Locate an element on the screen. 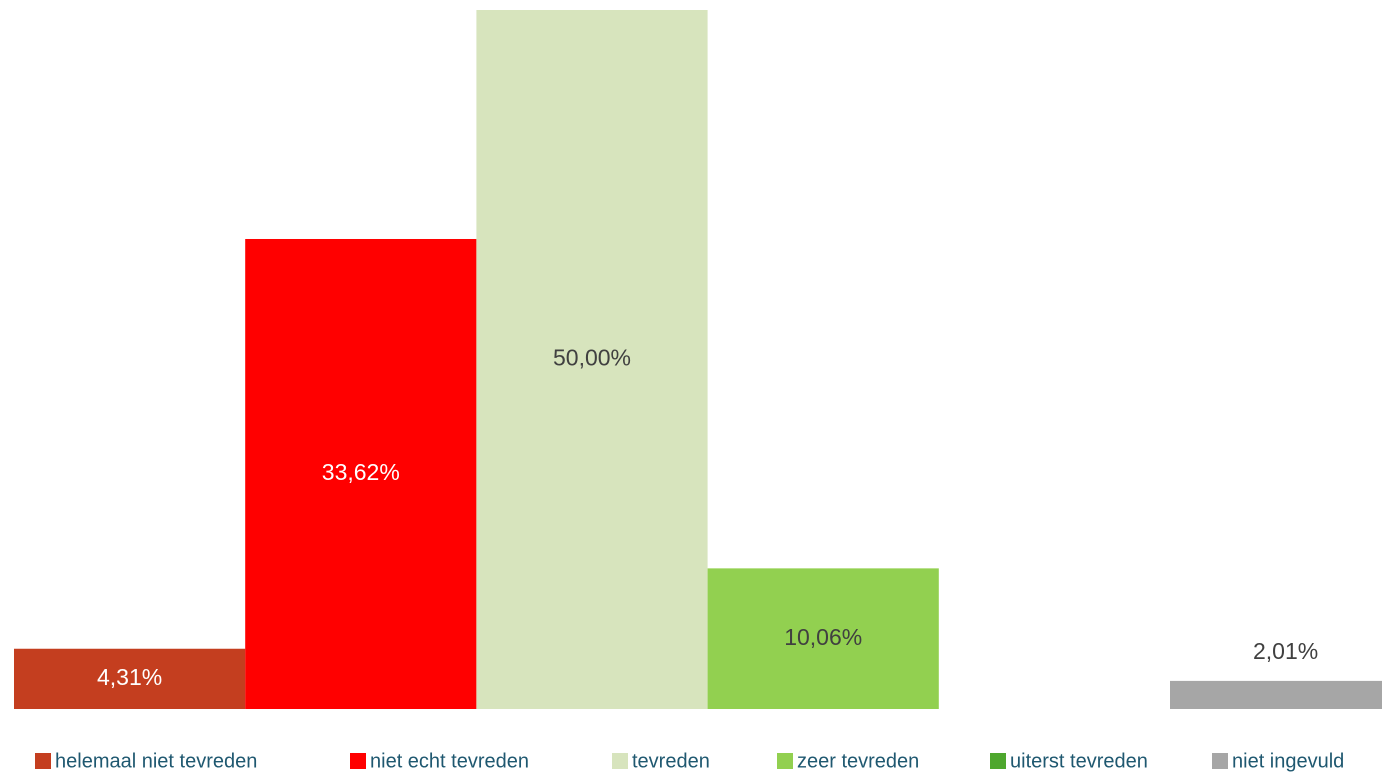  legend-label: tevreden is located at coordinates (671, 761).